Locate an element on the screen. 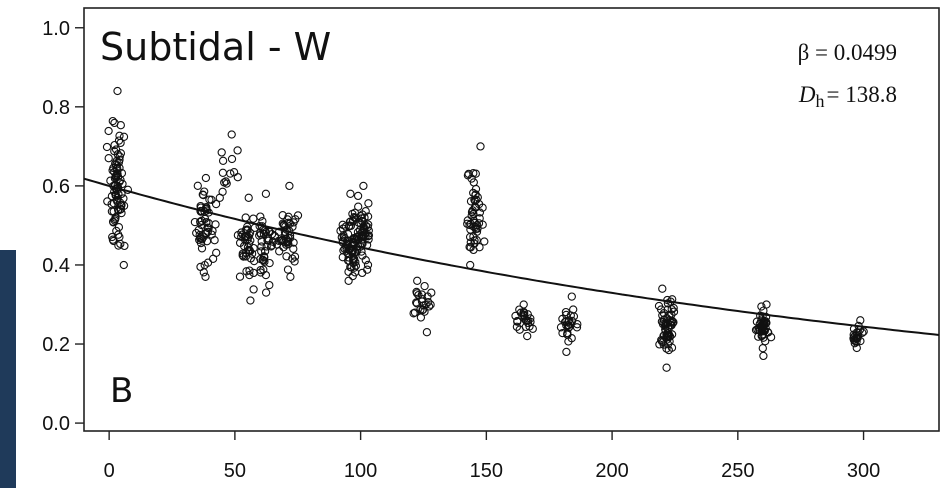  y-tick-label: 0.4 is located at coordinates (56, 266).